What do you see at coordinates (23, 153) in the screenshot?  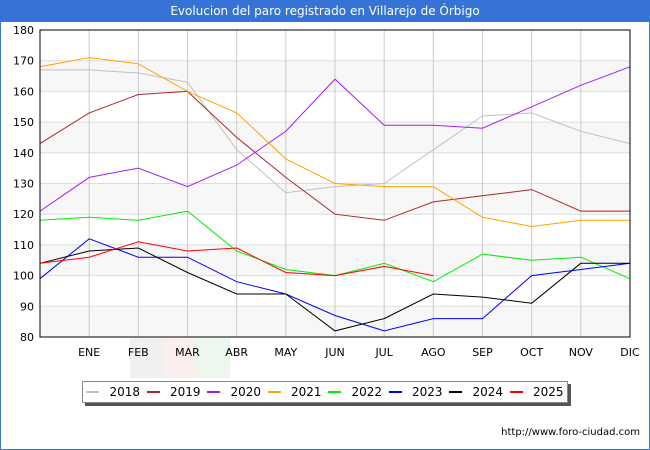 I see `y-tick-label: 140` at bounding box center [23, 153].